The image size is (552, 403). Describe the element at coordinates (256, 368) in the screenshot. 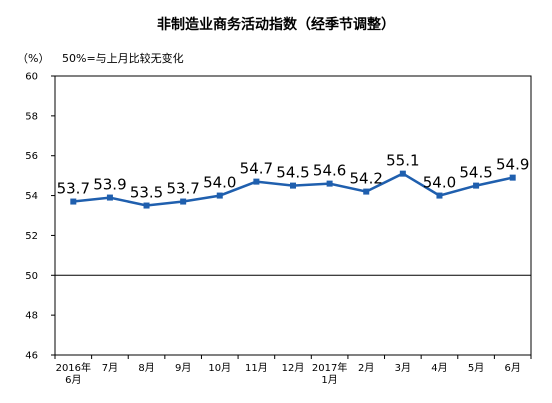

I see `x-tick-label: 11月` at that location.